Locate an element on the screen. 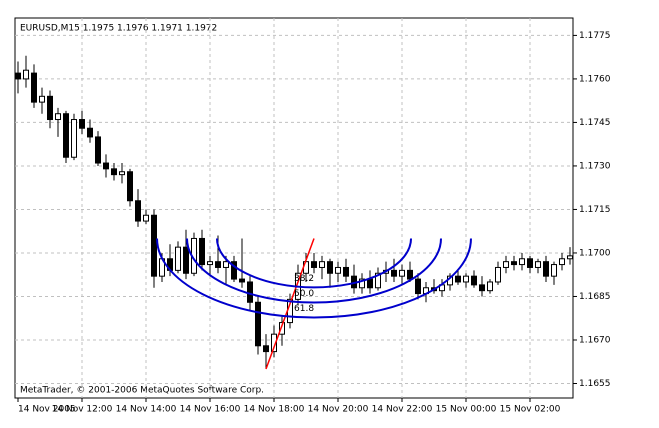 The height and width of the screenshot is (428, 659). x-tick-label: 15 Nov 02:00 is located at coordinates (530, 410).